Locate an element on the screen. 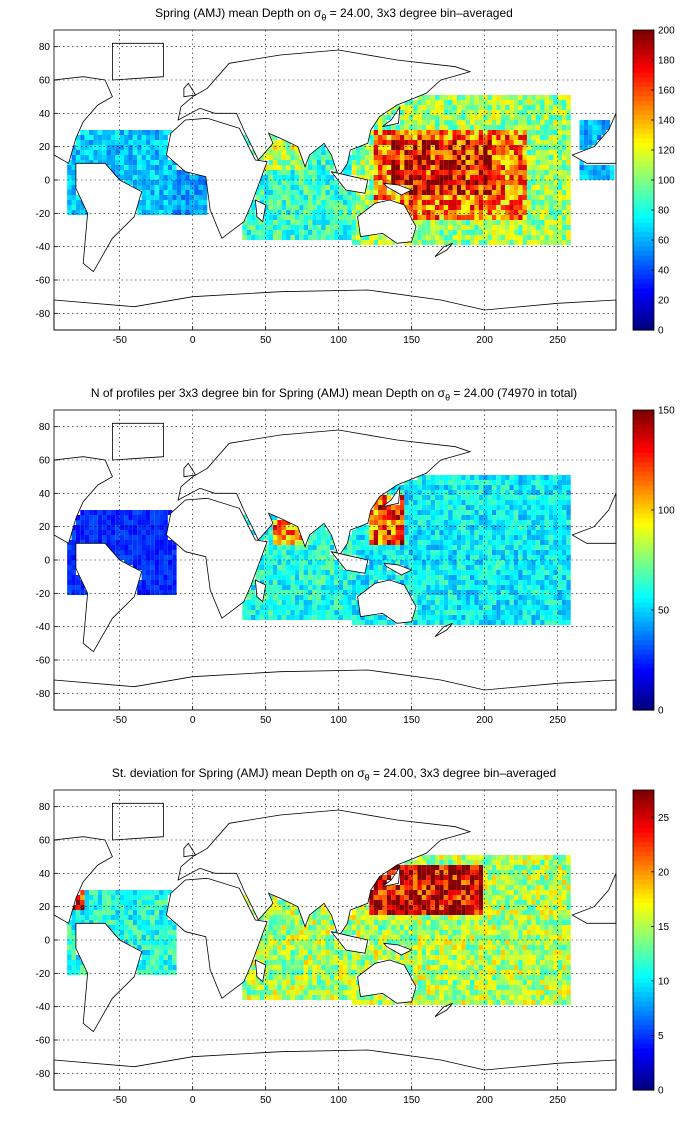 The image size is (696, 1140). y-tick-label: 20 is located at coordinates (45, 147).